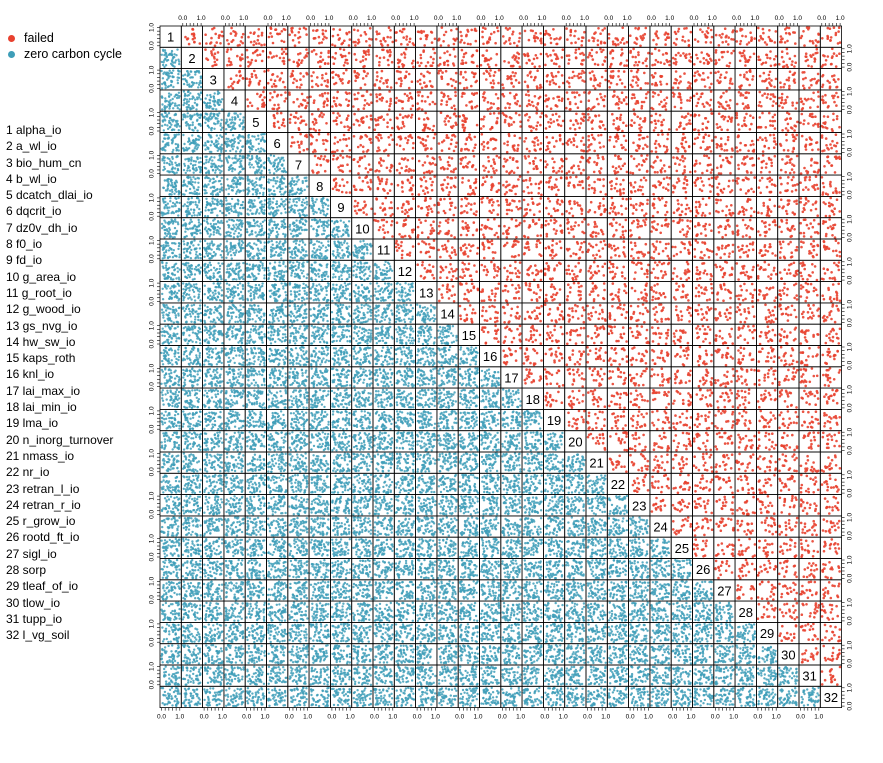  I want to click on parameter-list-item: 13 gs_nvg_io, so click(59, 326).